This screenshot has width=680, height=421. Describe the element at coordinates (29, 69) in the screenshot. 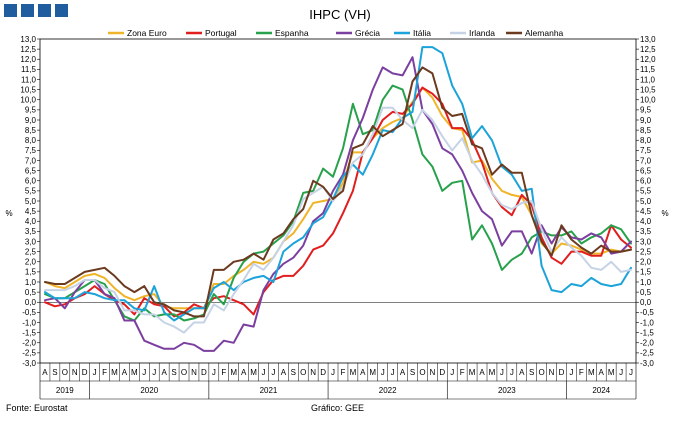

I see `y-tick-label-left: 11,5` at that location.